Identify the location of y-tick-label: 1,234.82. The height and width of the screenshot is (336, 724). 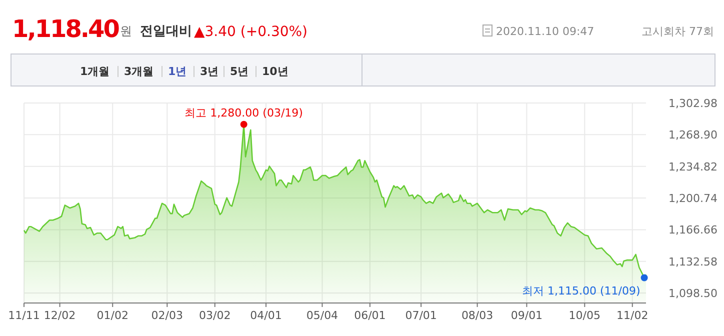
(693, 167).